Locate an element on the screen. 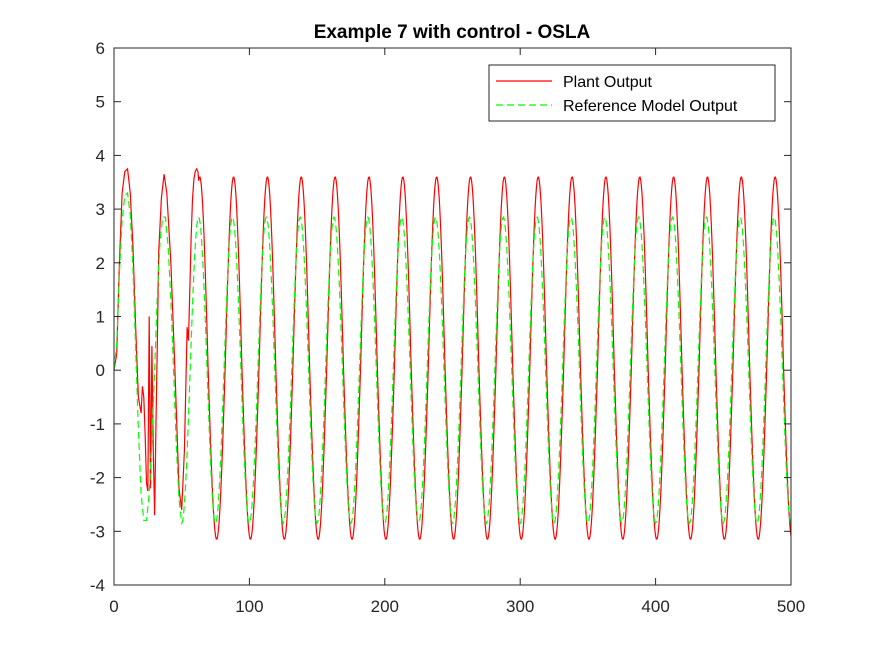 The image size is (875, 661). legend-label-plant-output: Plant Output is located at coordinates (608, 82).